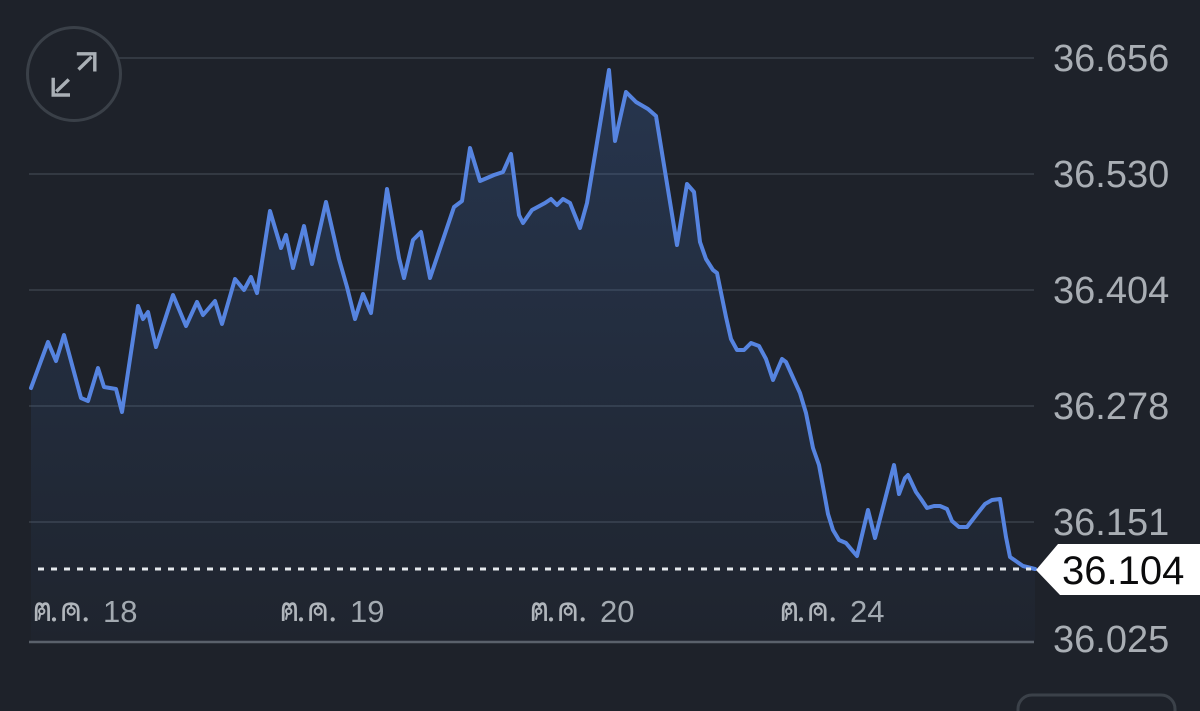  I want to click on svg-text: 36.151, so click(1111, 523).